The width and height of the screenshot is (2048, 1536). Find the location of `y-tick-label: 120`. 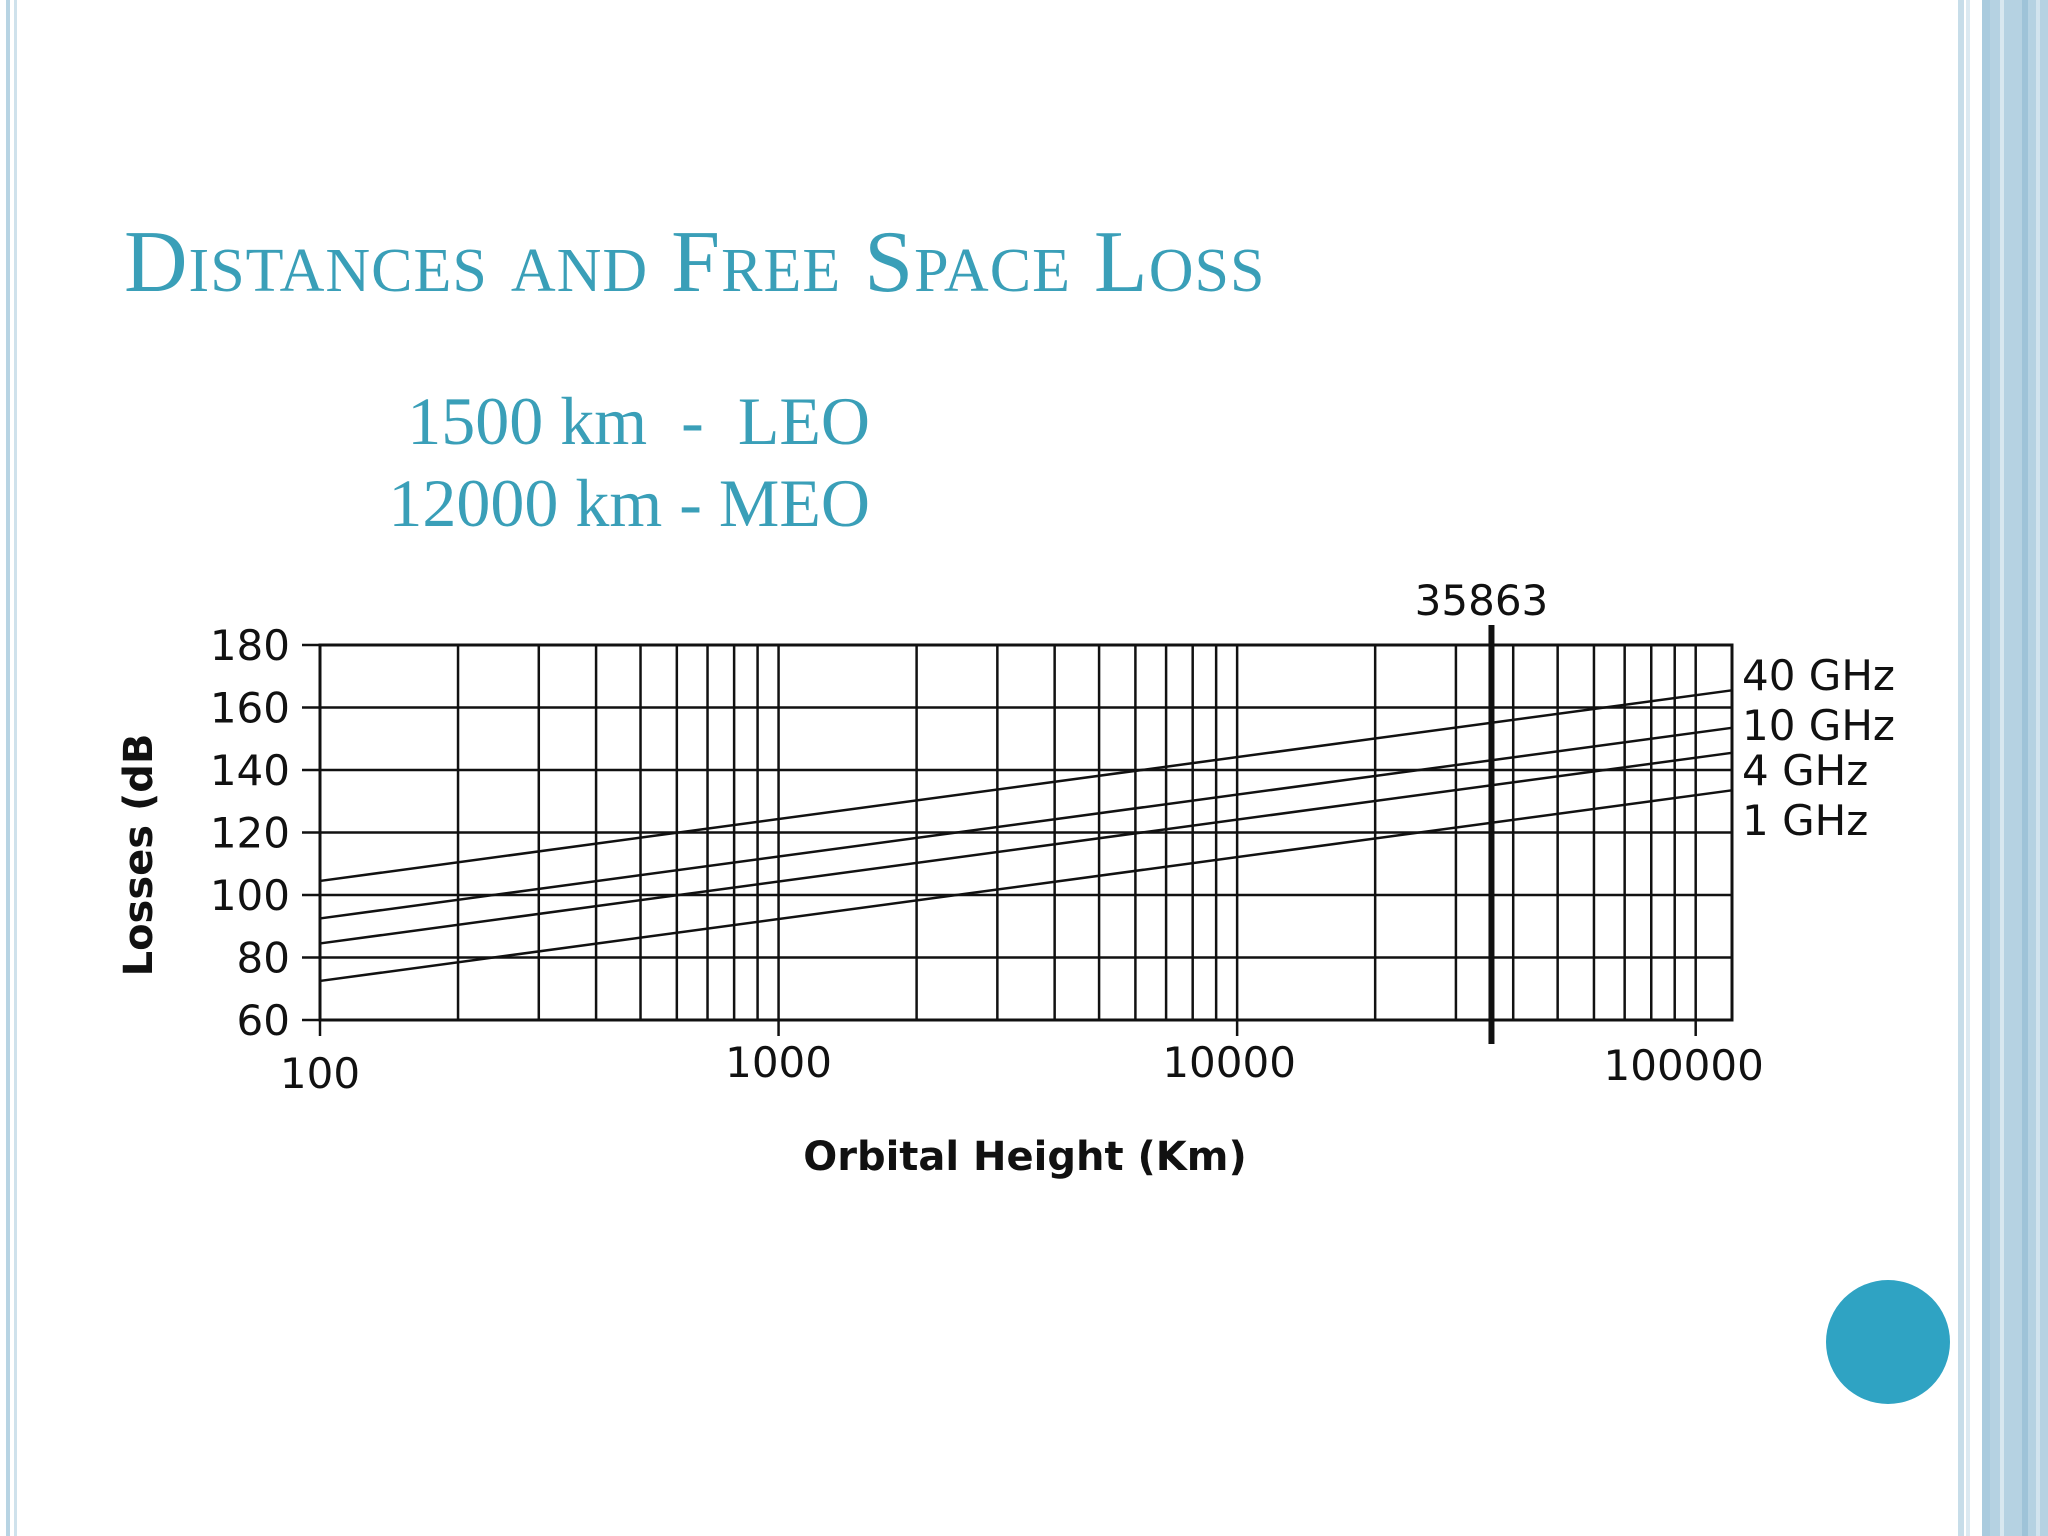

y-tick-label: 120 is located at coordinates (250, 833).